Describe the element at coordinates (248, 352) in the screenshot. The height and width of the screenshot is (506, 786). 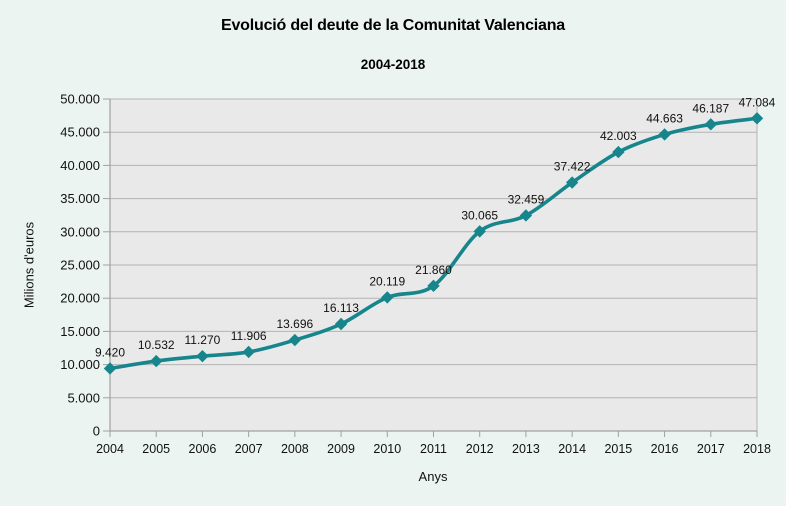
I see `data-point-marker-2007` at that location.